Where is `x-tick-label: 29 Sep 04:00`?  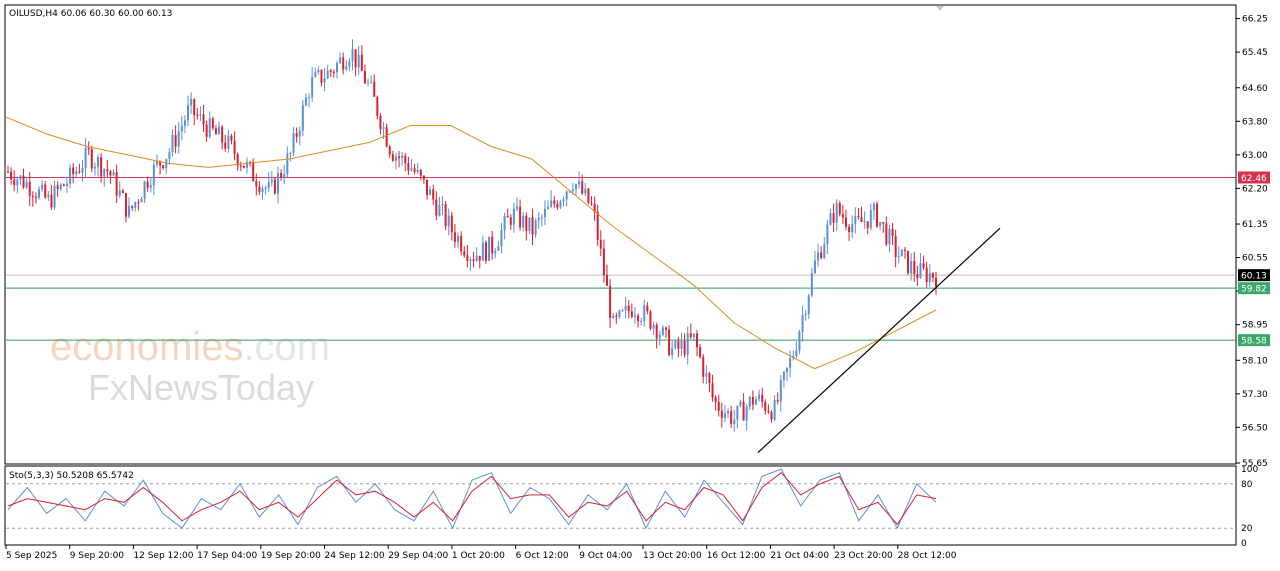
x-tick-label: 29 Sep 04:00 is located at coordinates (418, 556).